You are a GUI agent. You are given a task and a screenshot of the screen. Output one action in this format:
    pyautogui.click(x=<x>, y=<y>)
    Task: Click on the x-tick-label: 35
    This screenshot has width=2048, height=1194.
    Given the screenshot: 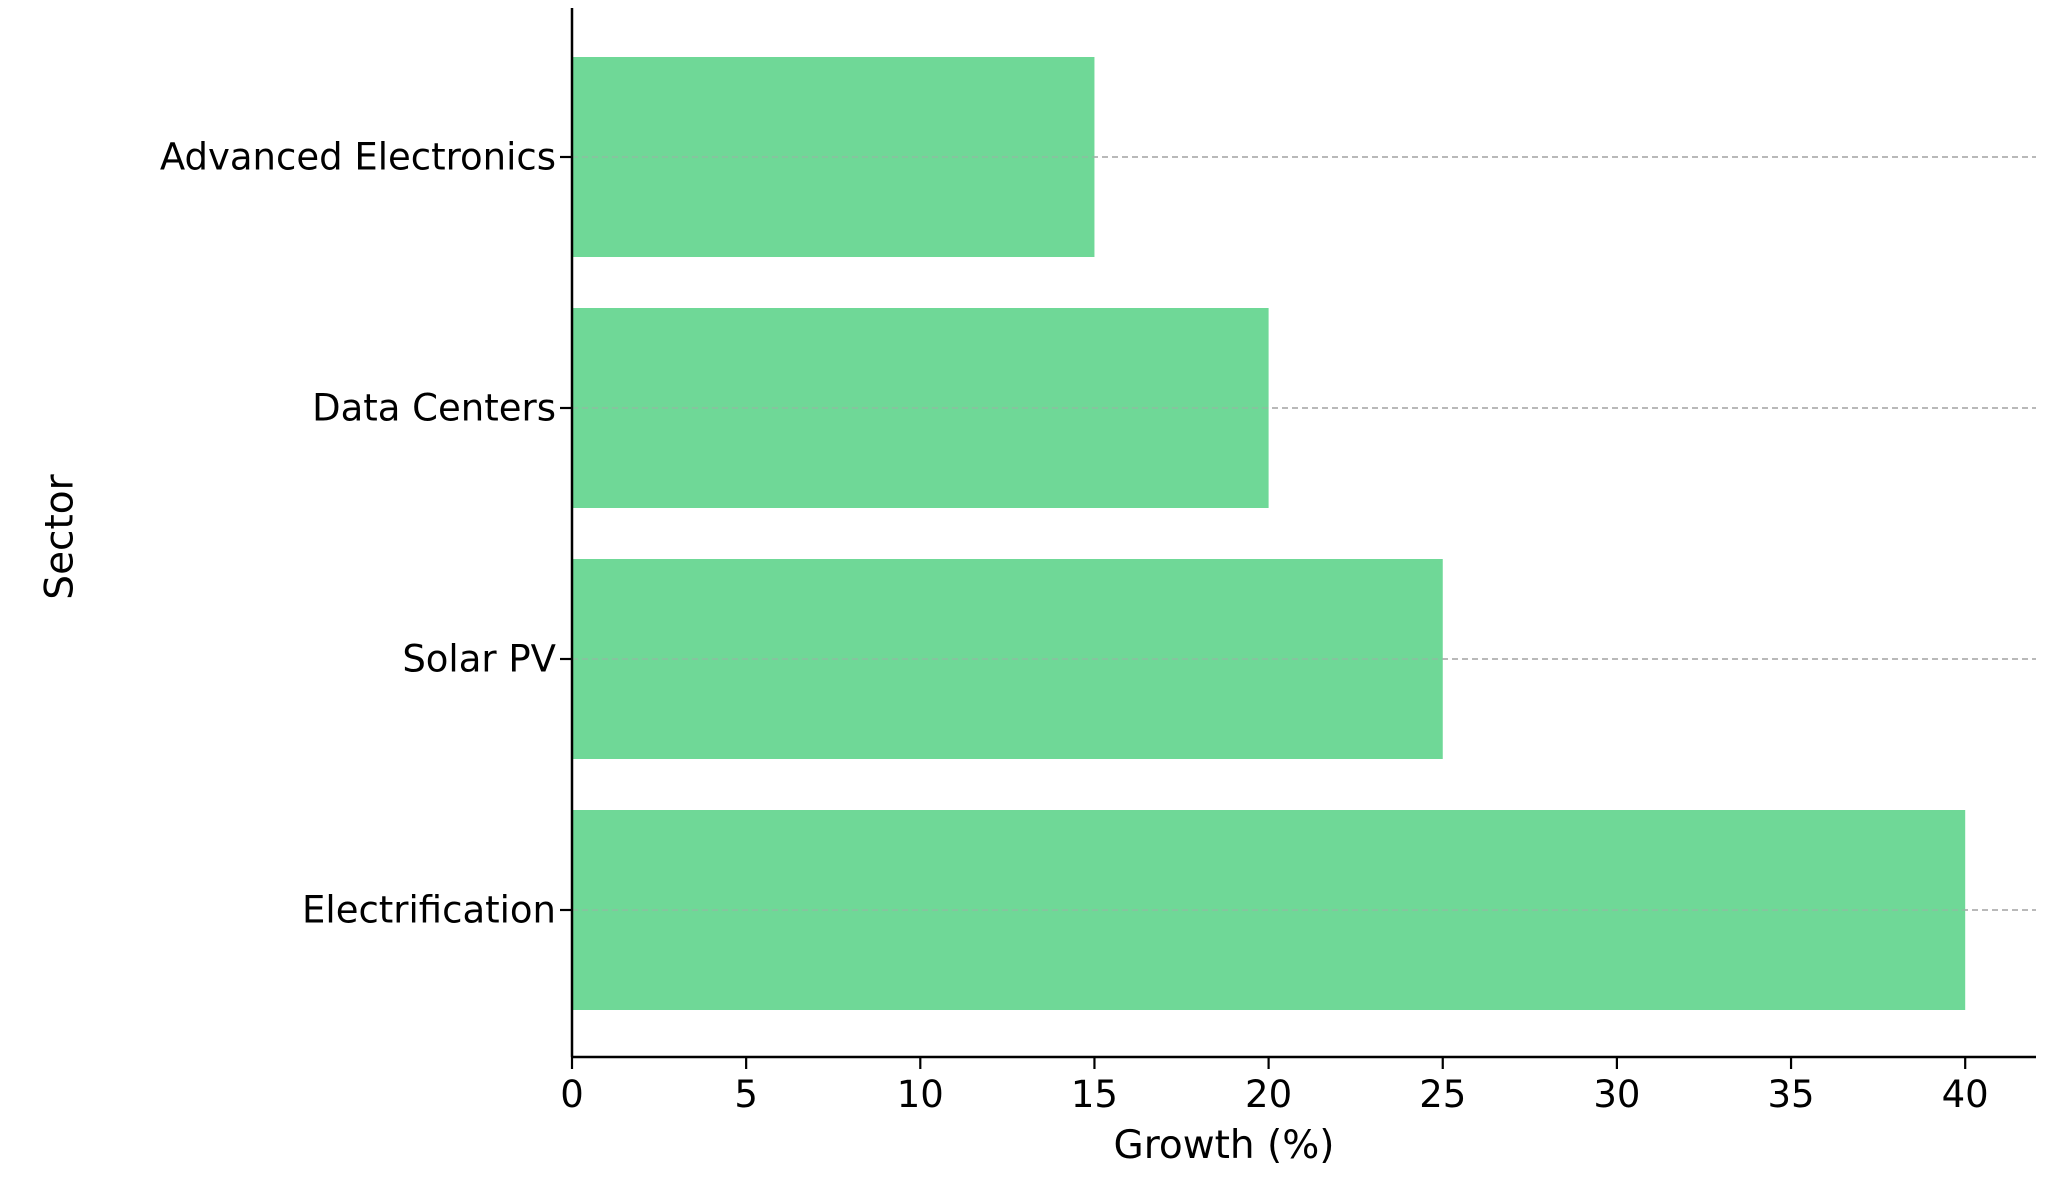 What is the action you would take?
    pyautogui.click(x=1791, y=1094)
    